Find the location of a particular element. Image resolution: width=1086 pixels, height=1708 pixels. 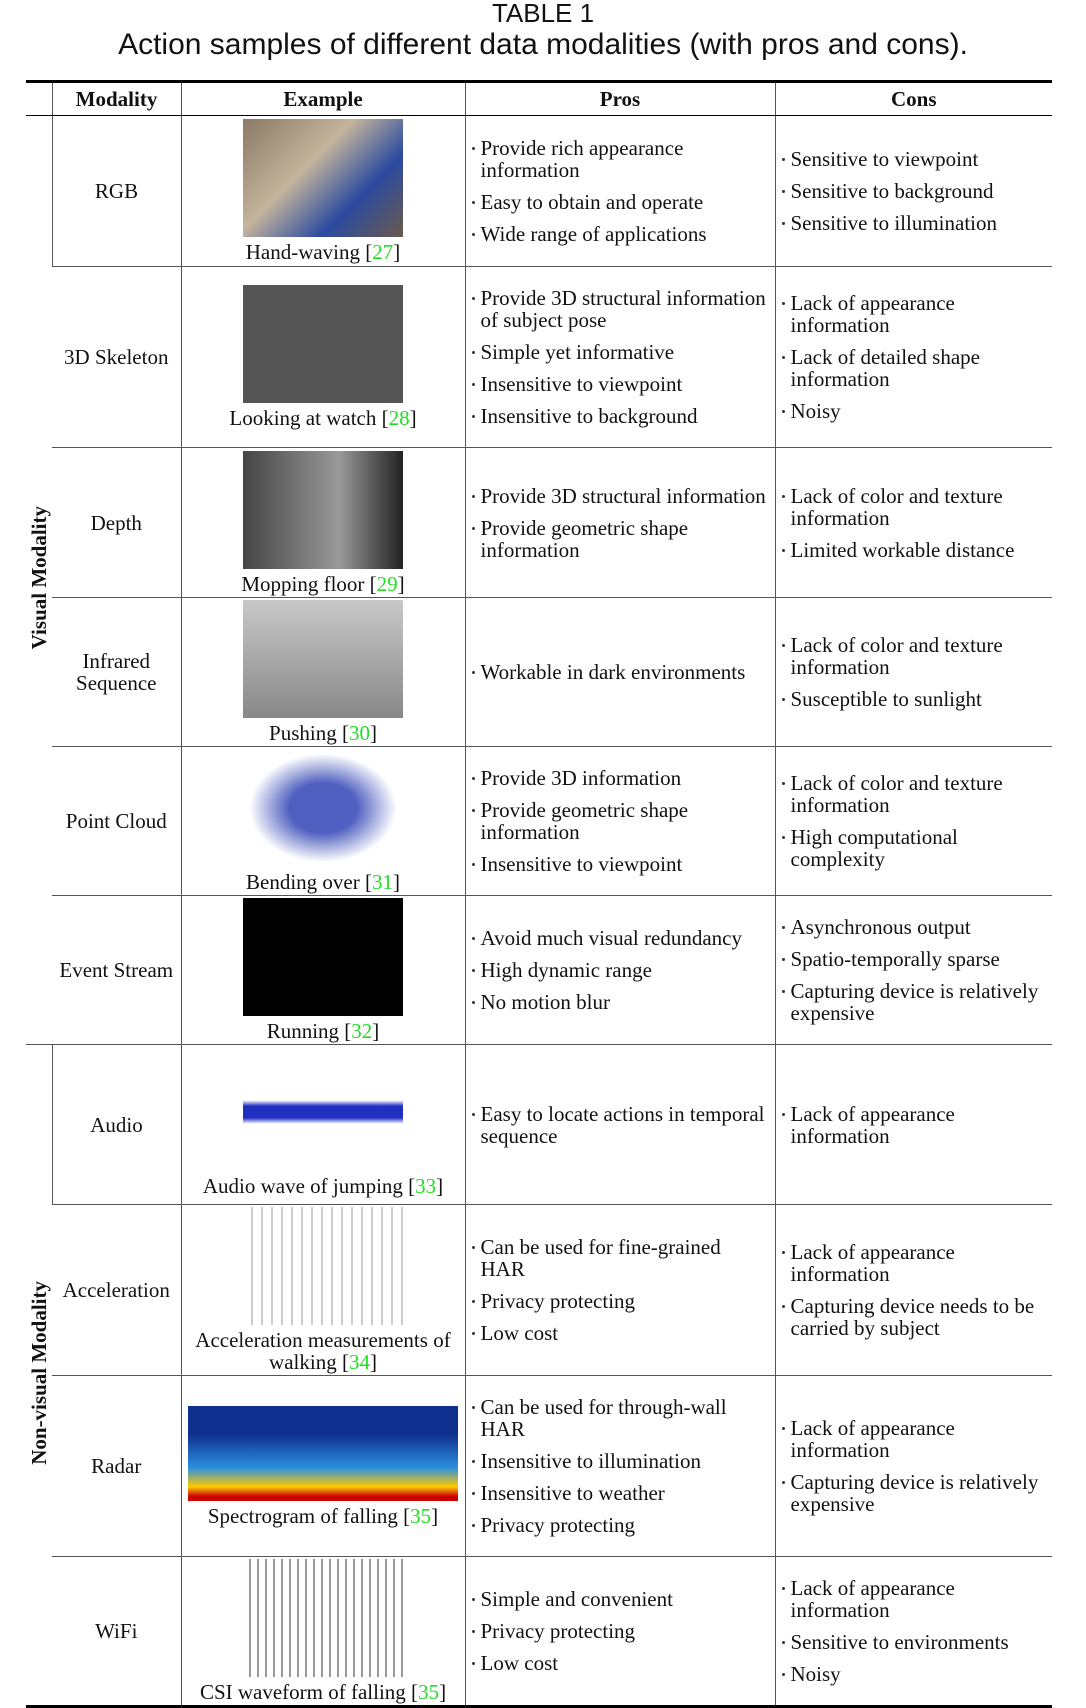

reference: 35 is located at coordinates (421, 1515).